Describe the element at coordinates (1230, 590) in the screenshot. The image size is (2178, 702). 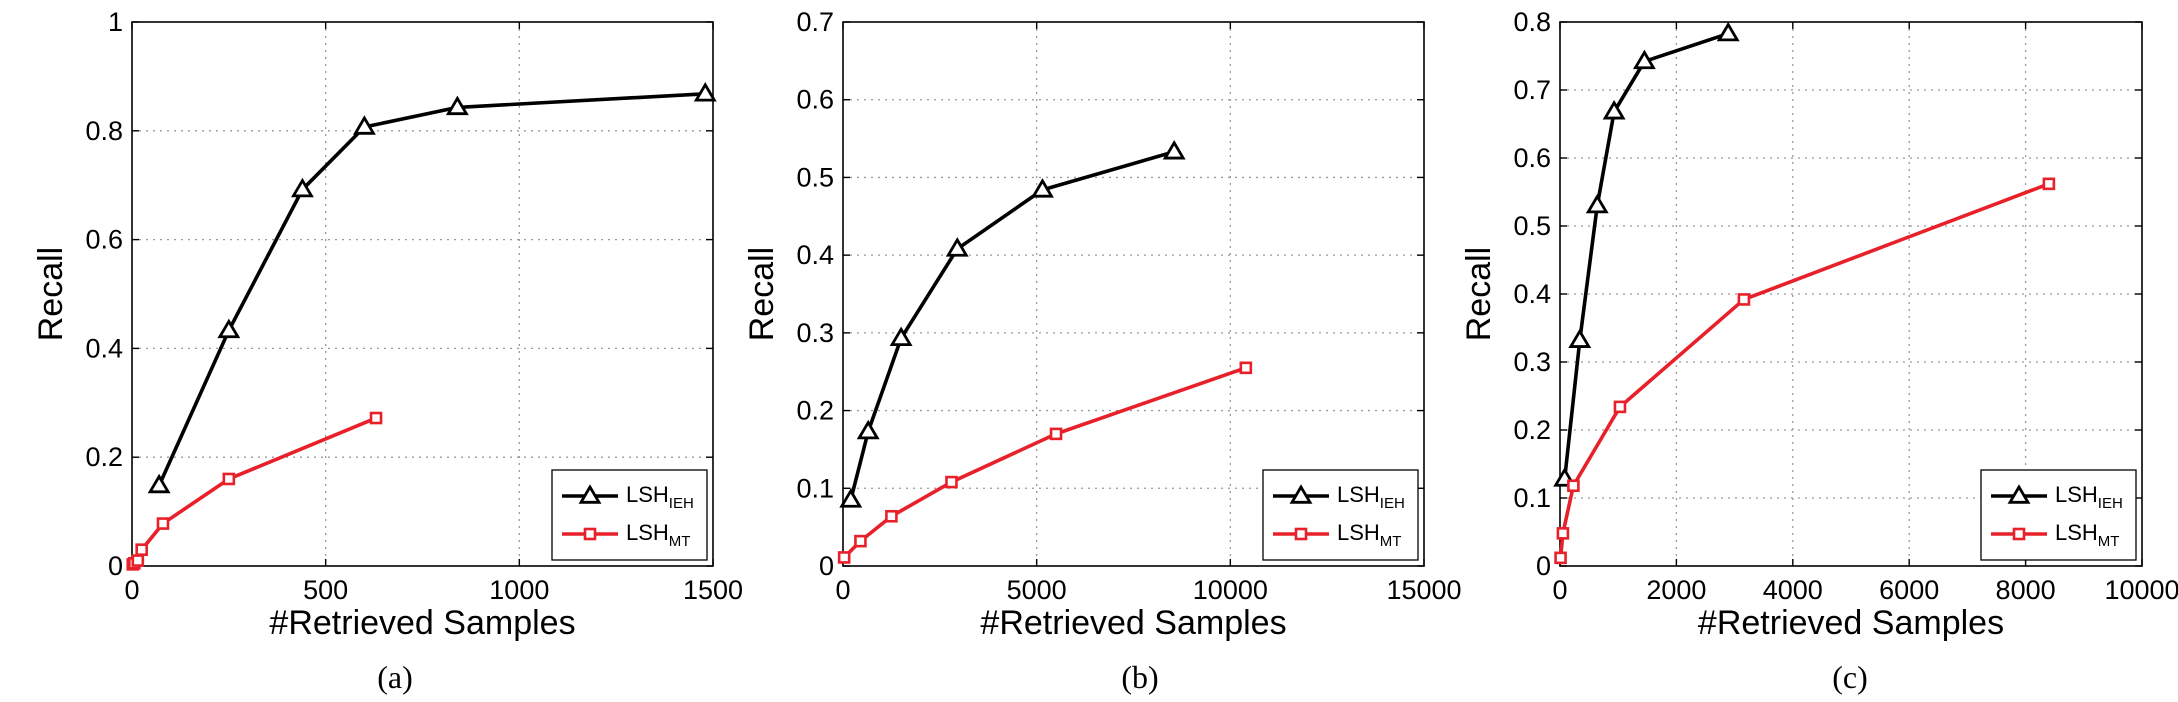
I see `x-tick-label: 10000` at that location.